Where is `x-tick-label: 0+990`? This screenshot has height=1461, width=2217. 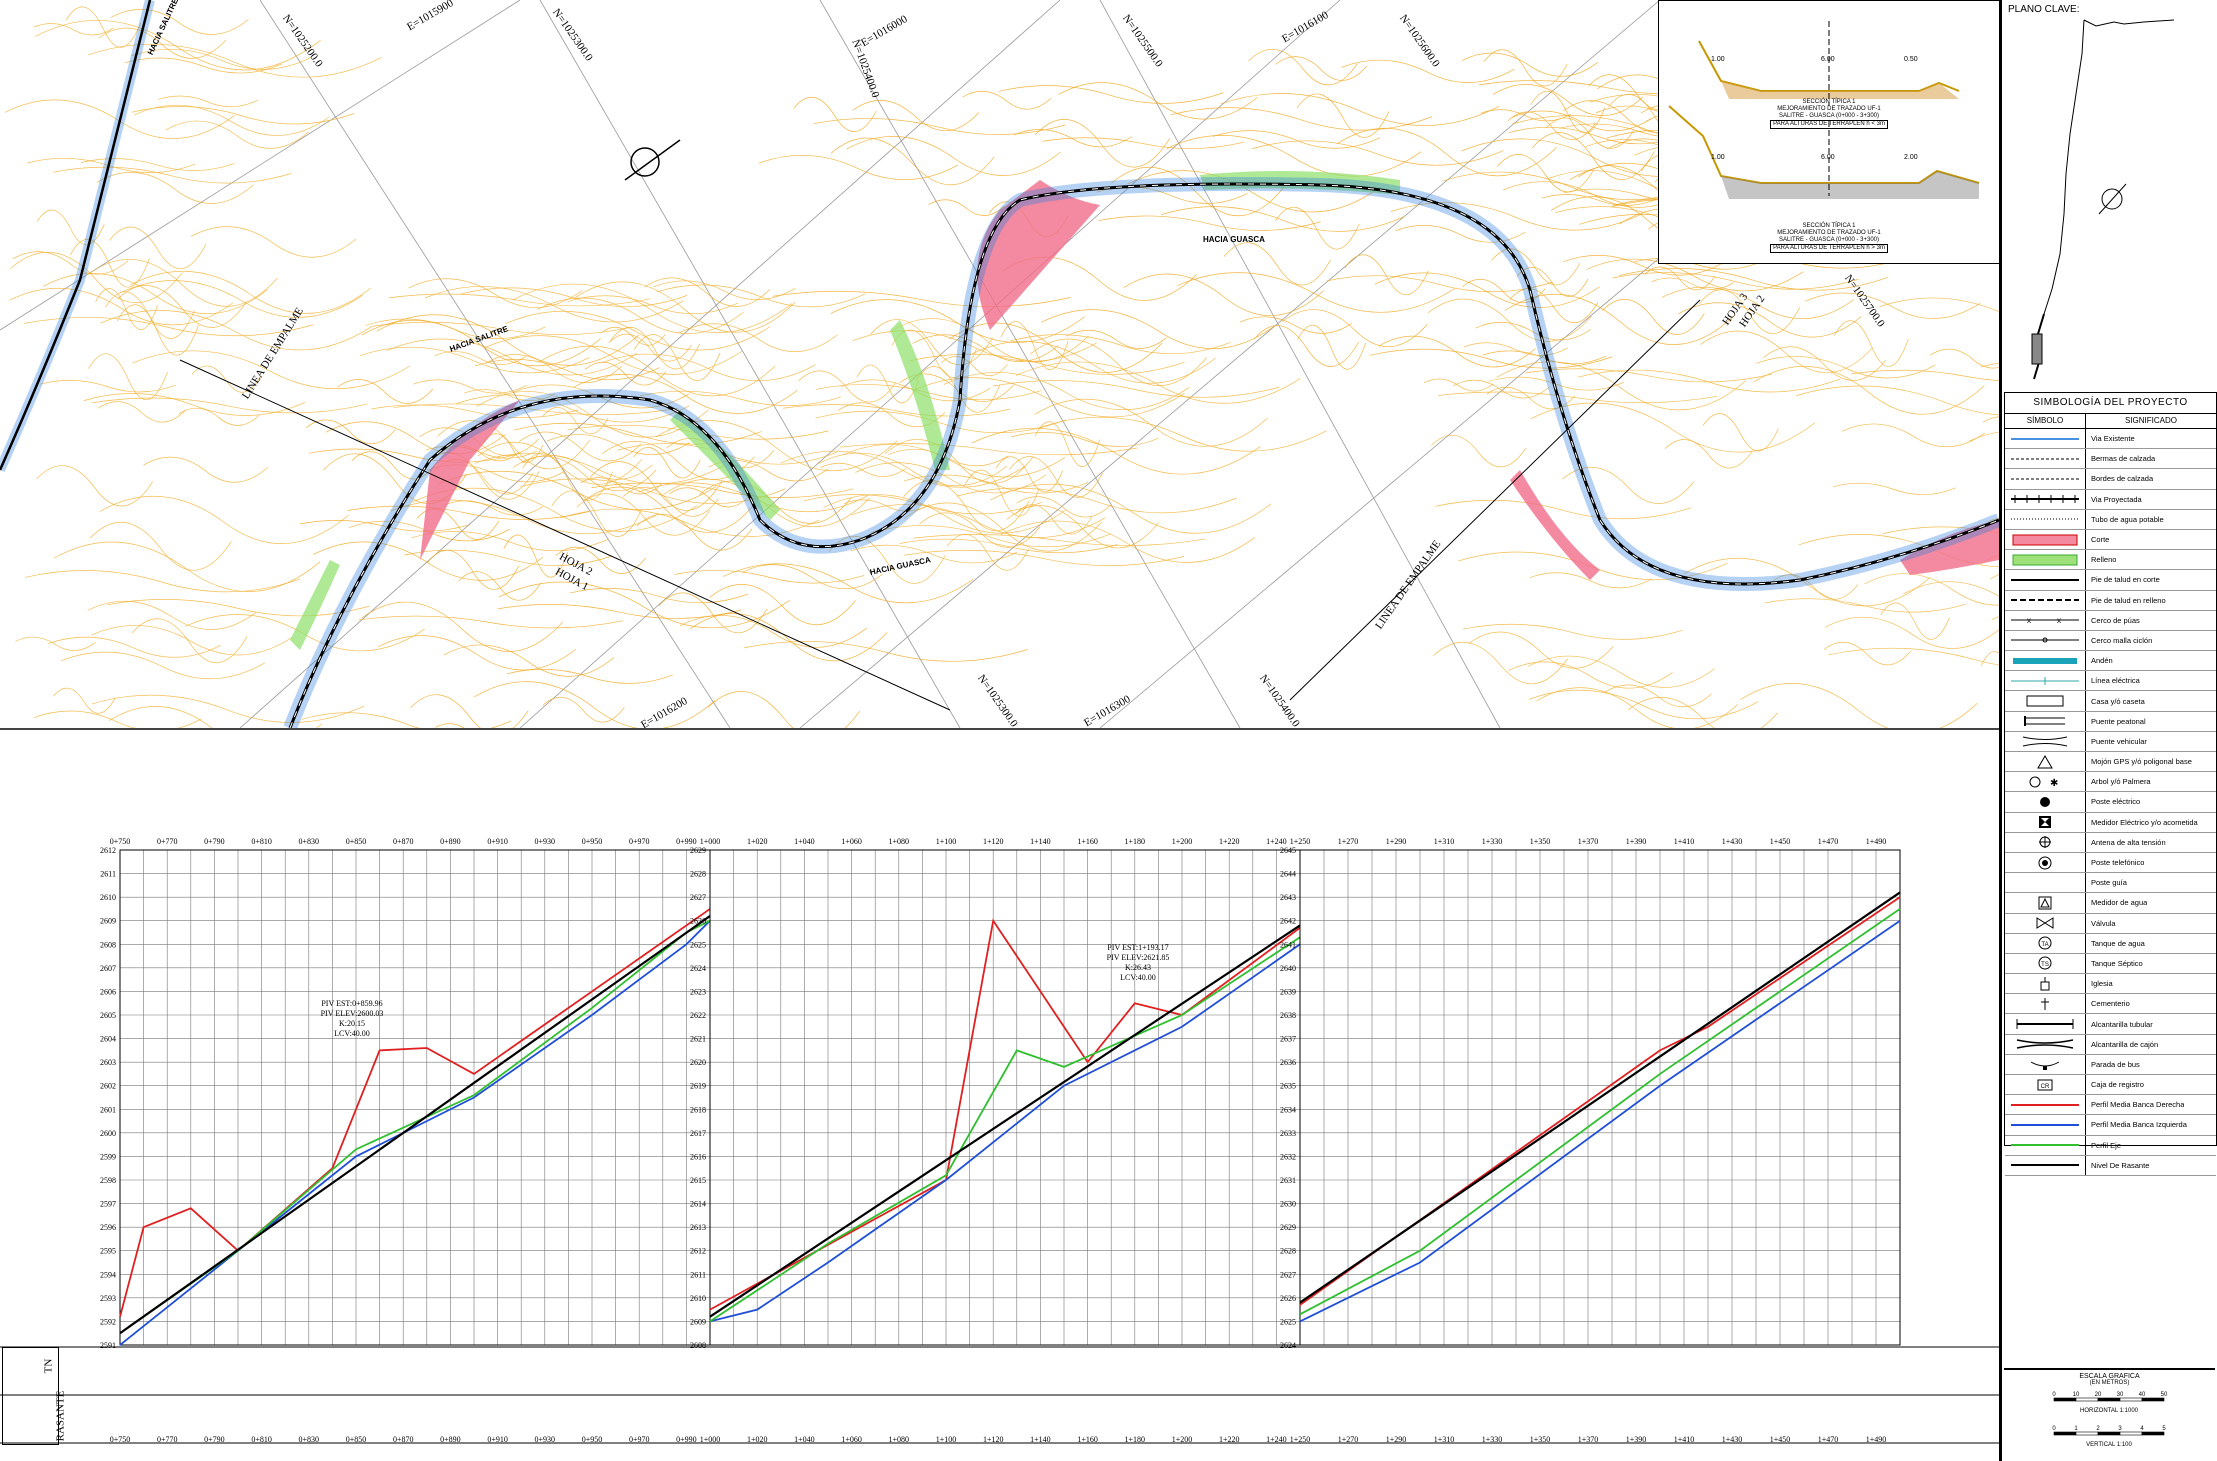
x-tick-label: 0+990 is located at coordinates (686, 1439).